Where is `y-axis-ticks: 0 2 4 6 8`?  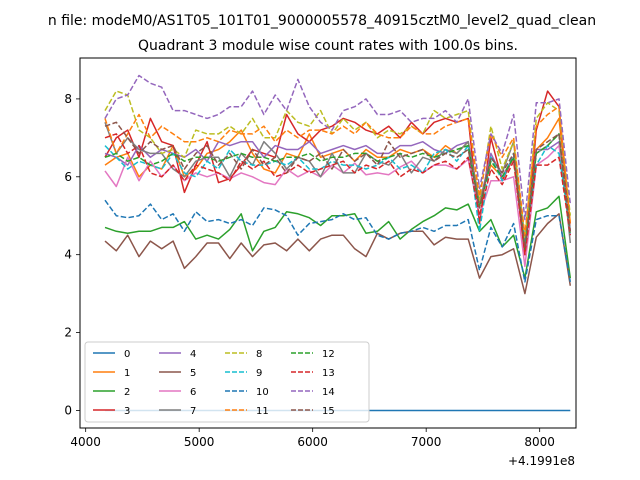 y-axis-ticks: 0 2 4 6 8 is located at coordinates (72, 254).